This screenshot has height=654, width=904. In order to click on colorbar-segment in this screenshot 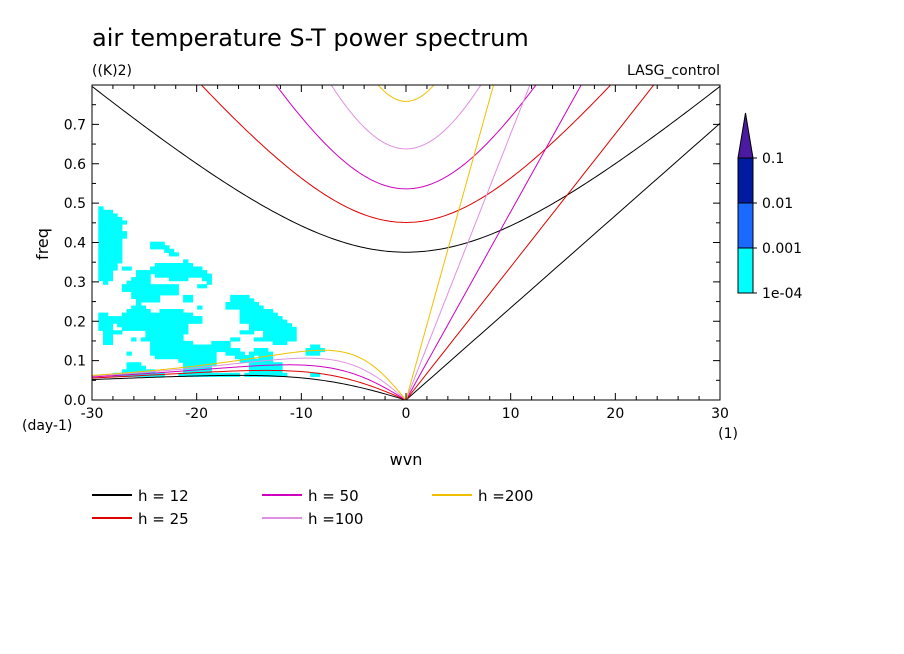, I will do `click(745, 225)`.